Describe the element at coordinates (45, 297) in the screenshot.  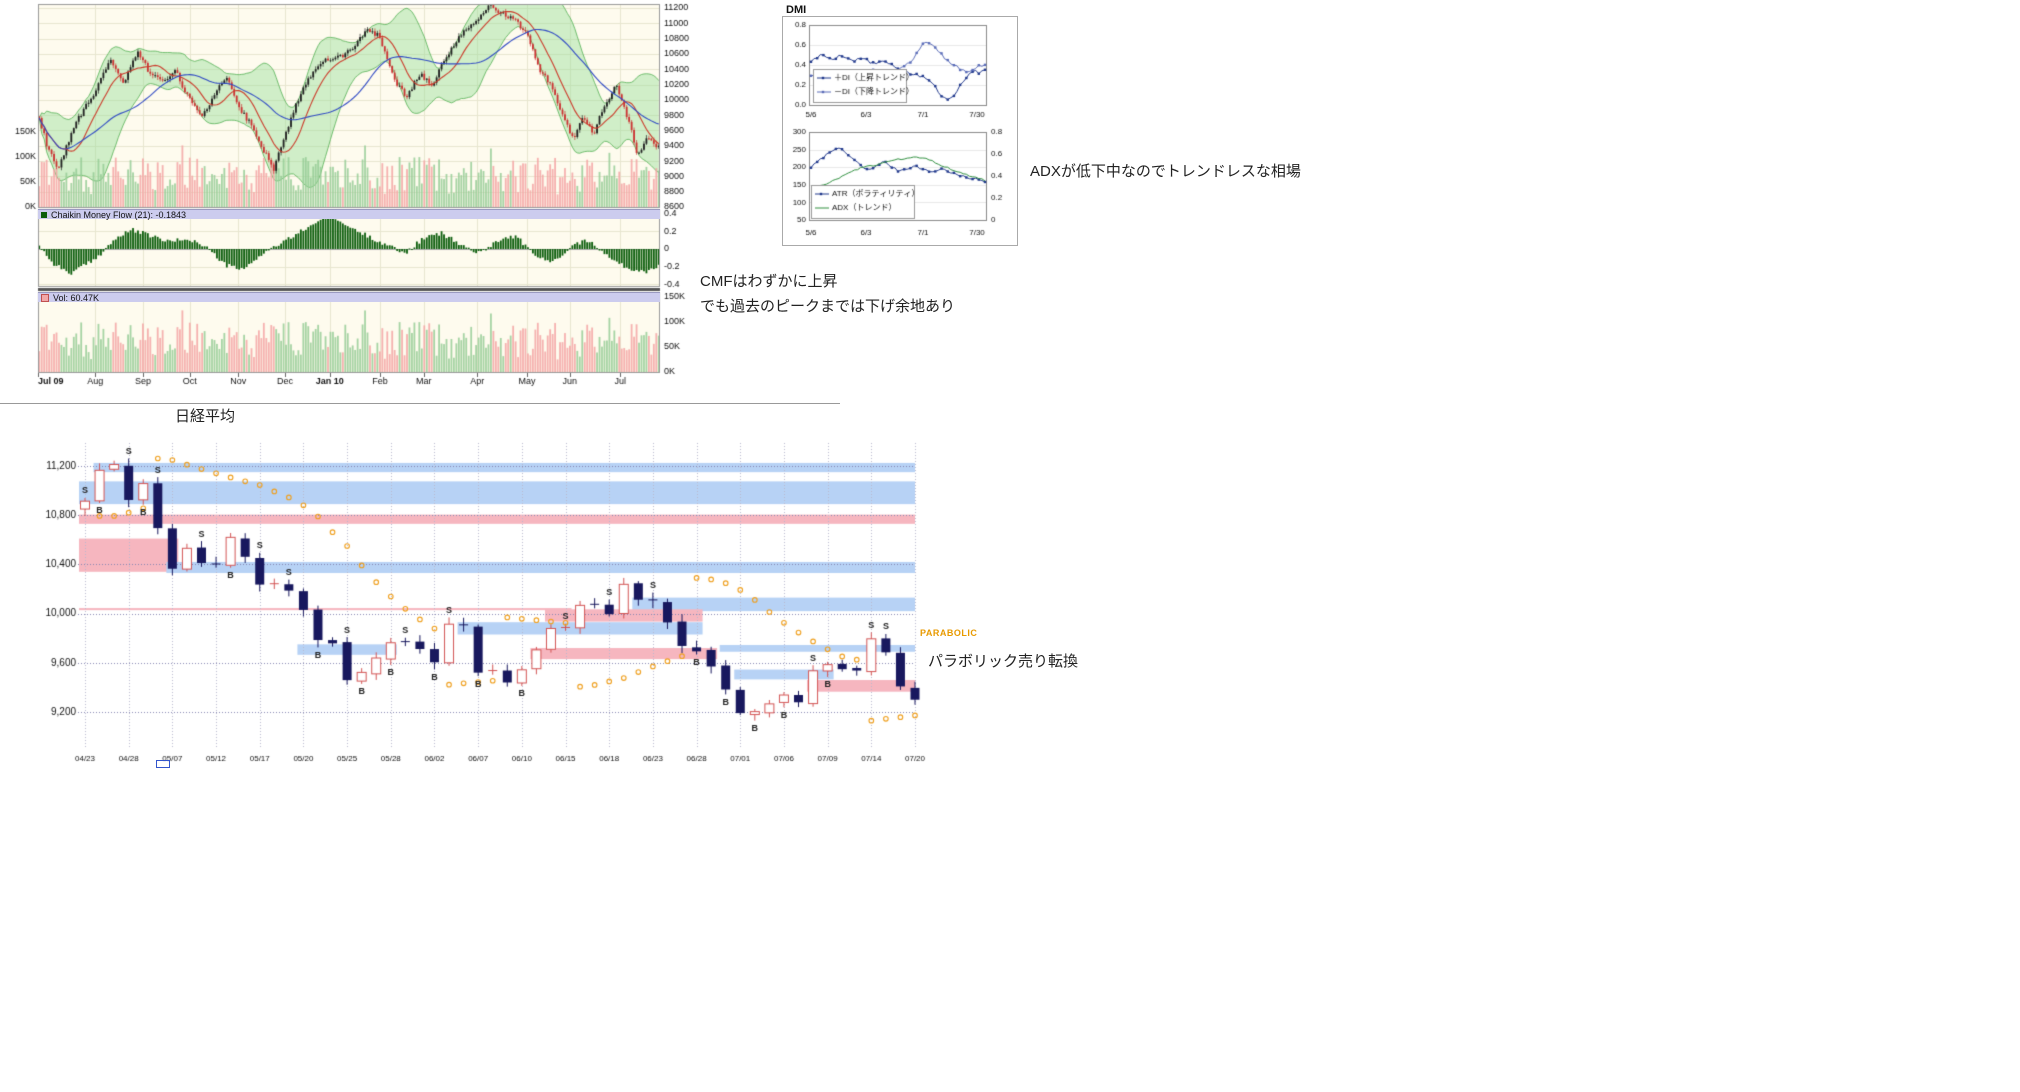
I see `vol-legend-swatch-icon` at that location.